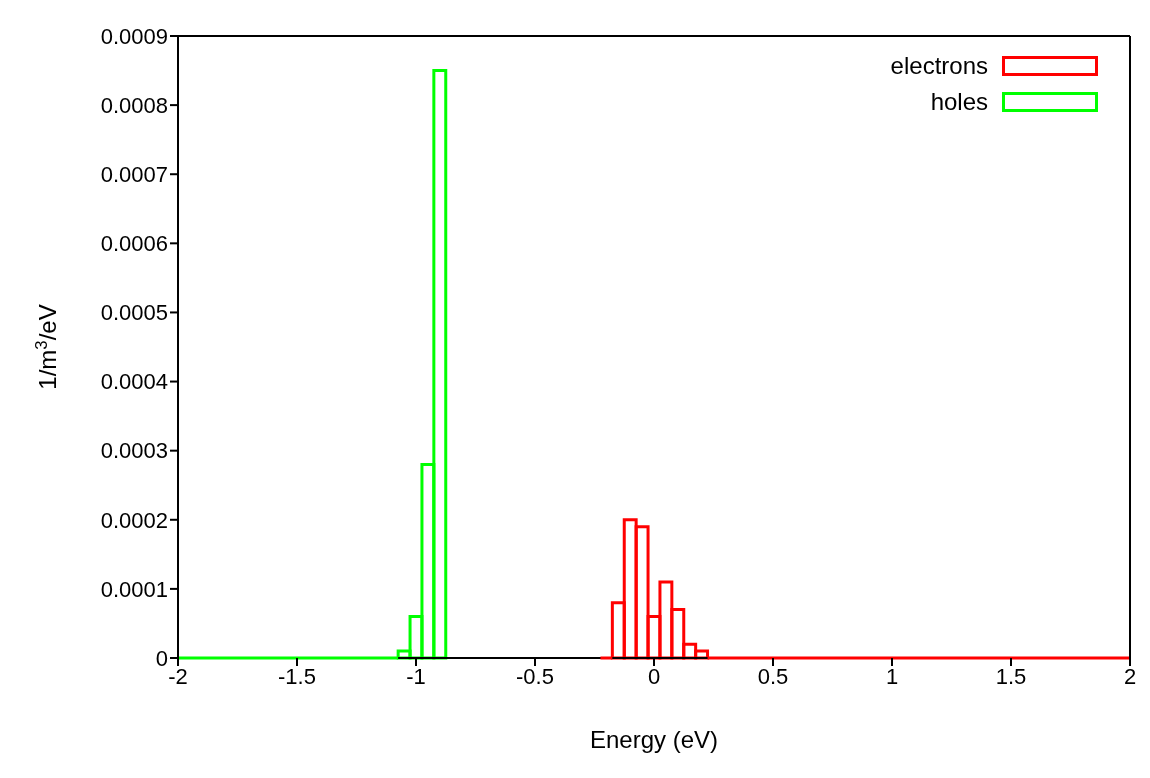  Describe the element at coordinates (161, 658) in the screenshot. I see `y-tick-label: 0` at that location.